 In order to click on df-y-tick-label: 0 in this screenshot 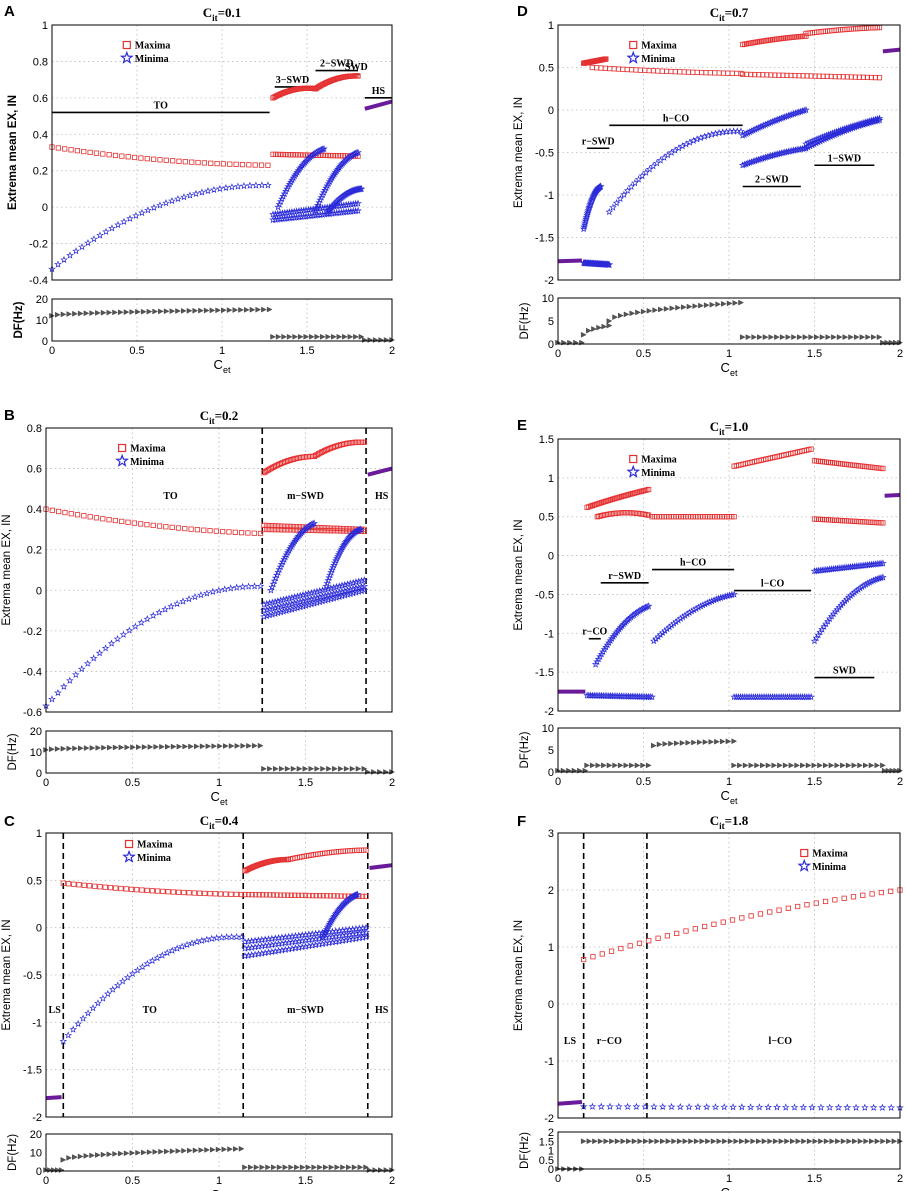, I will do `click(551, 345)`.